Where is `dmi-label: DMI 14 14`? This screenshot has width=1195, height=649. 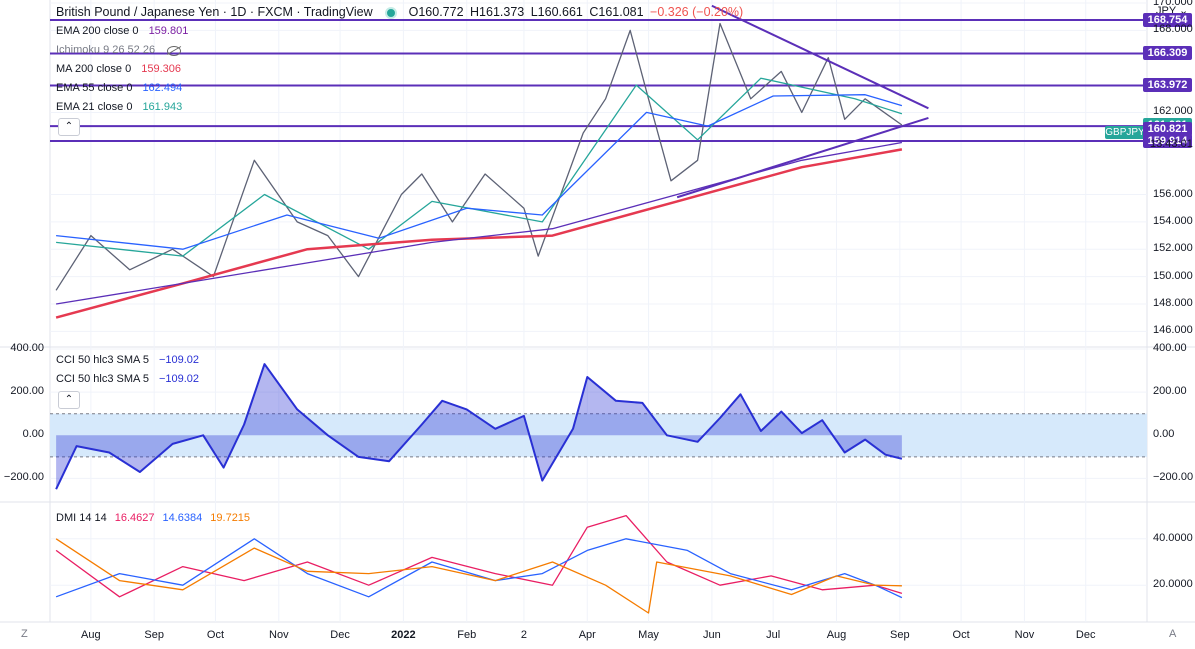
dmi-label: DMI 14 14 is located at coordinates (81, 518).